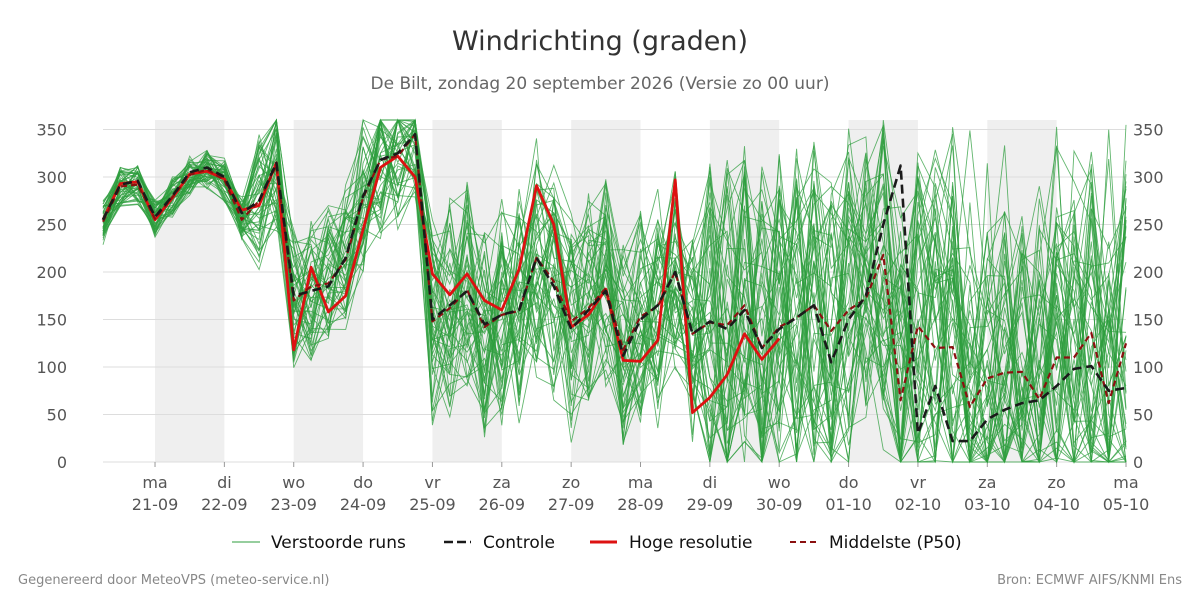  What do you see at coordinates (1089, 580) in the screenshot?
I see `footer-source: Bron: ECMWF AIFS/KNMI Ens` at bounding box center [1089, 580].